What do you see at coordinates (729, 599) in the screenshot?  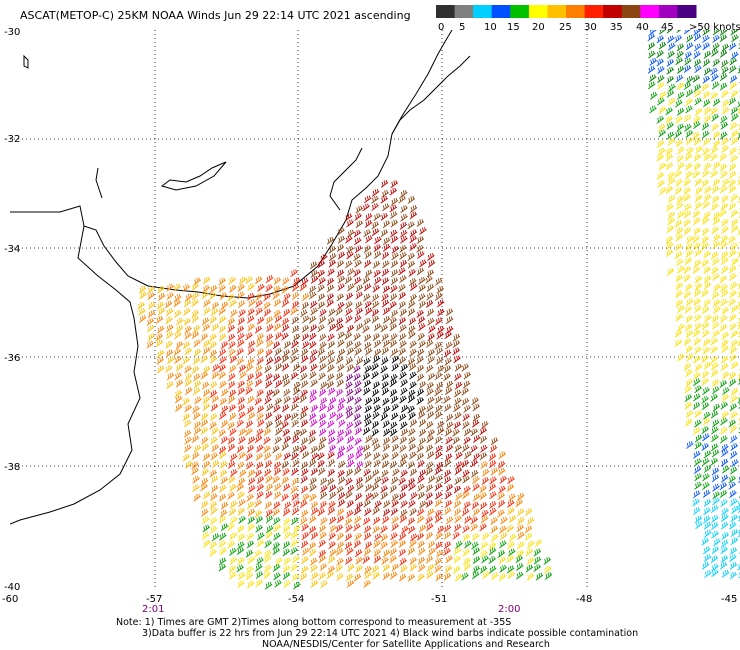 I see `lon-label-45: -45` at bounding box center [729, 599].